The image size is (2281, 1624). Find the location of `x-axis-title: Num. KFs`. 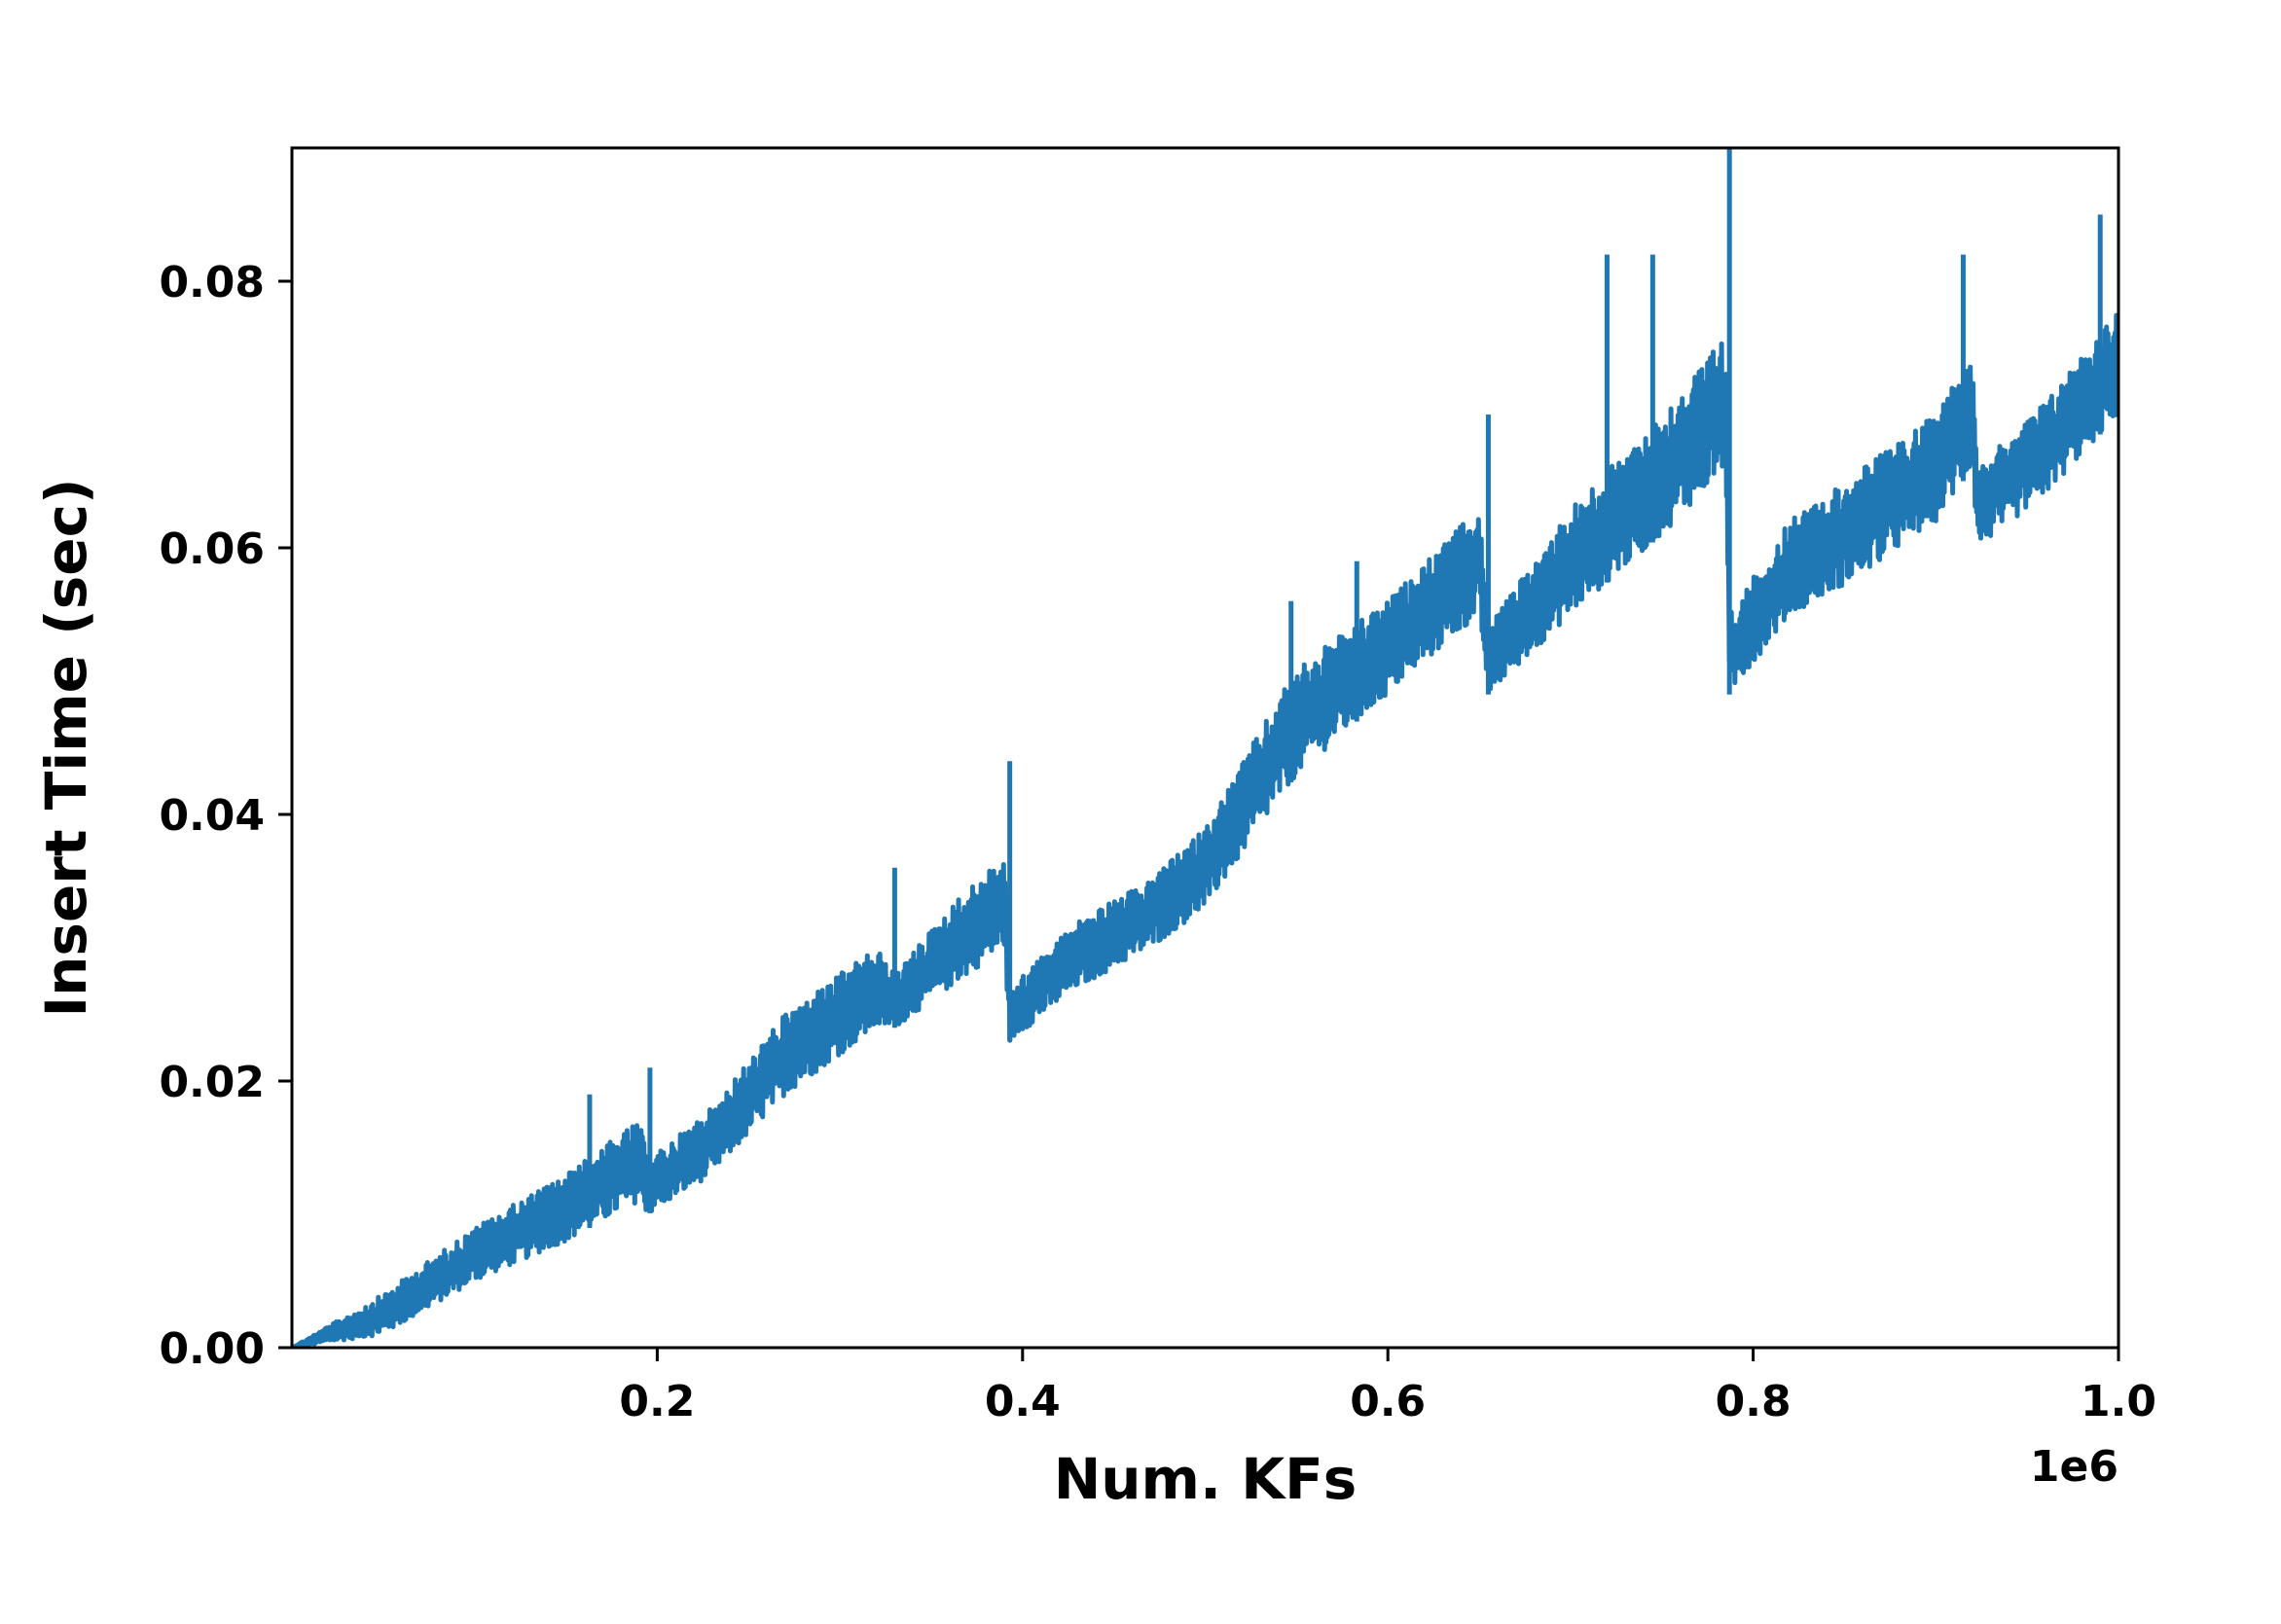

x-axis-title: Num. KFs is located at coordinates (1206, 1479).